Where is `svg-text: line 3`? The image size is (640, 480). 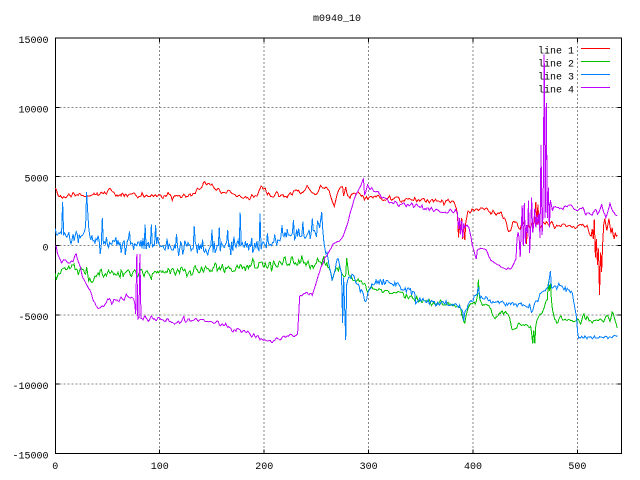 svg-text: line 3 is located at coordinates (556, 78).